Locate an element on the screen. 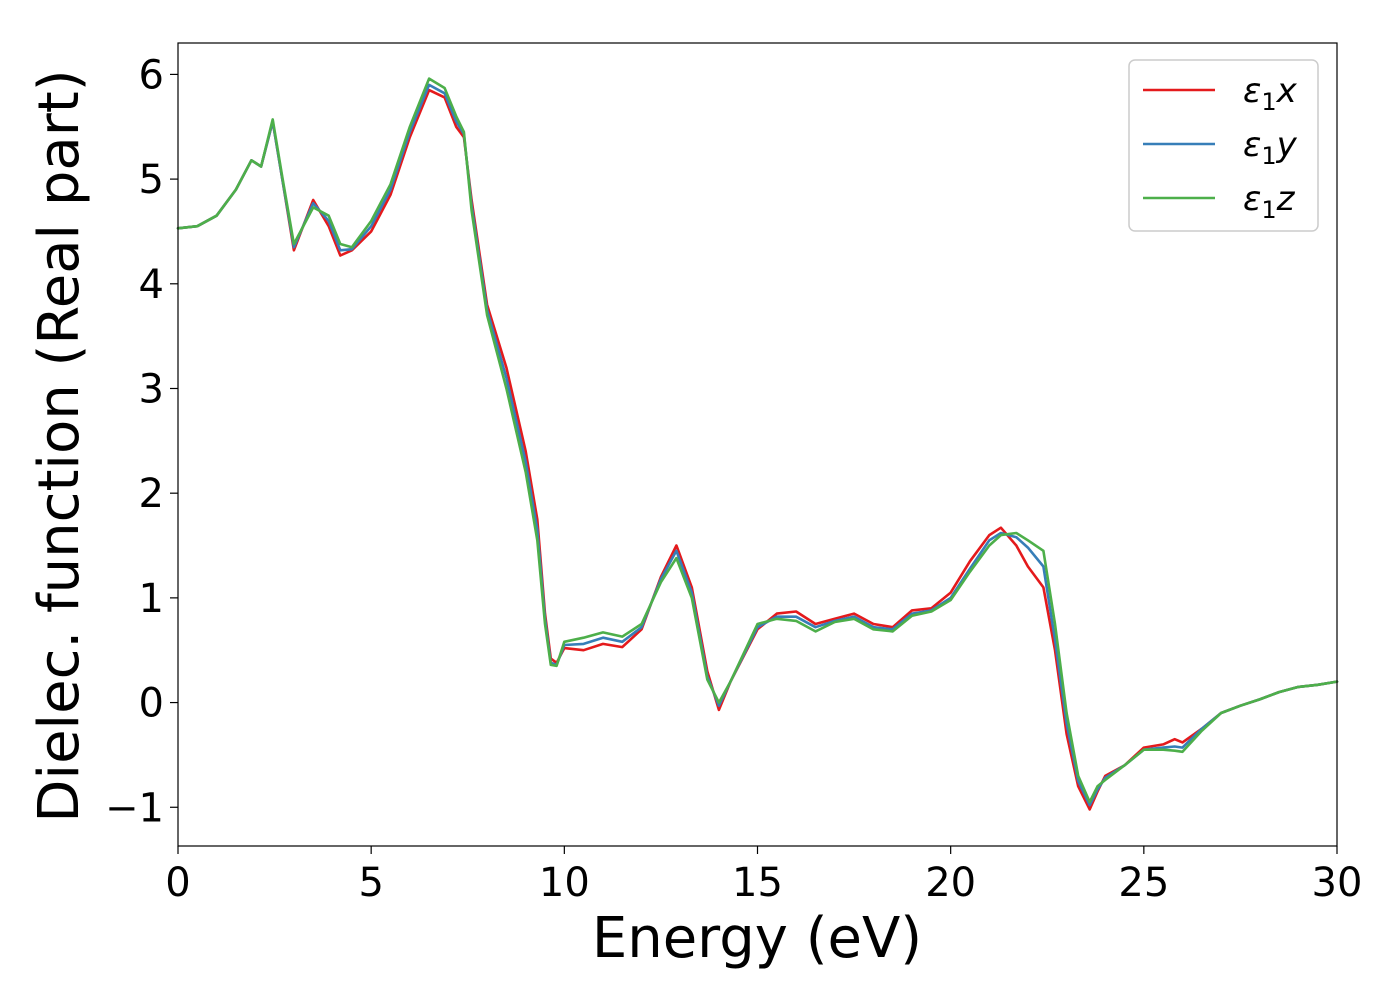  y-axis-ticks: −1 0 1 2 3 4 5 6 is located at coordinates (141, 441).